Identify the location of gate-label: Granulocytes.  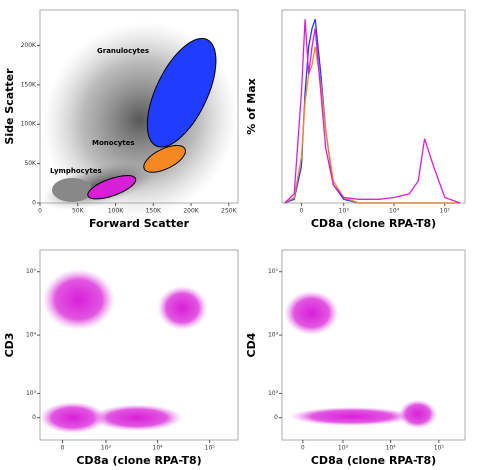
(123, 51).